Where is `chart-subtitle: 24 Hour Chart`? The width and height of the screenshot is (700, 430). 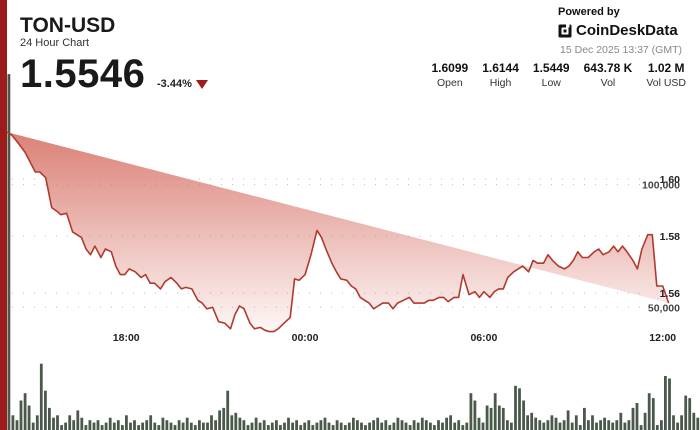 chart-subtitle: 24 Hour Chart is located at coordinates (55, 43).